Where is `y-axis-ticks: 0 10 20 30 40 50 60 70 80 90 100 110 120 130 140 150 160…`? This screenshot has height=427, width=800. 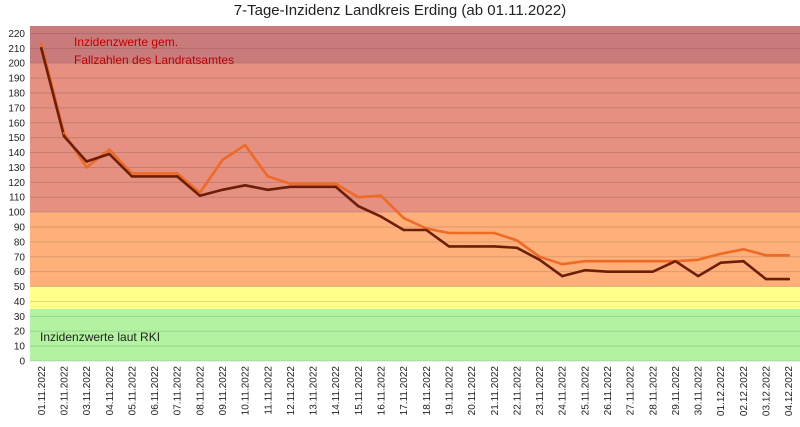
y-axis-ticks: 0 10 20 30 40 50 60 70 80 90 100 110 120 130 140 150 160… is located at coordinates (16, 198).